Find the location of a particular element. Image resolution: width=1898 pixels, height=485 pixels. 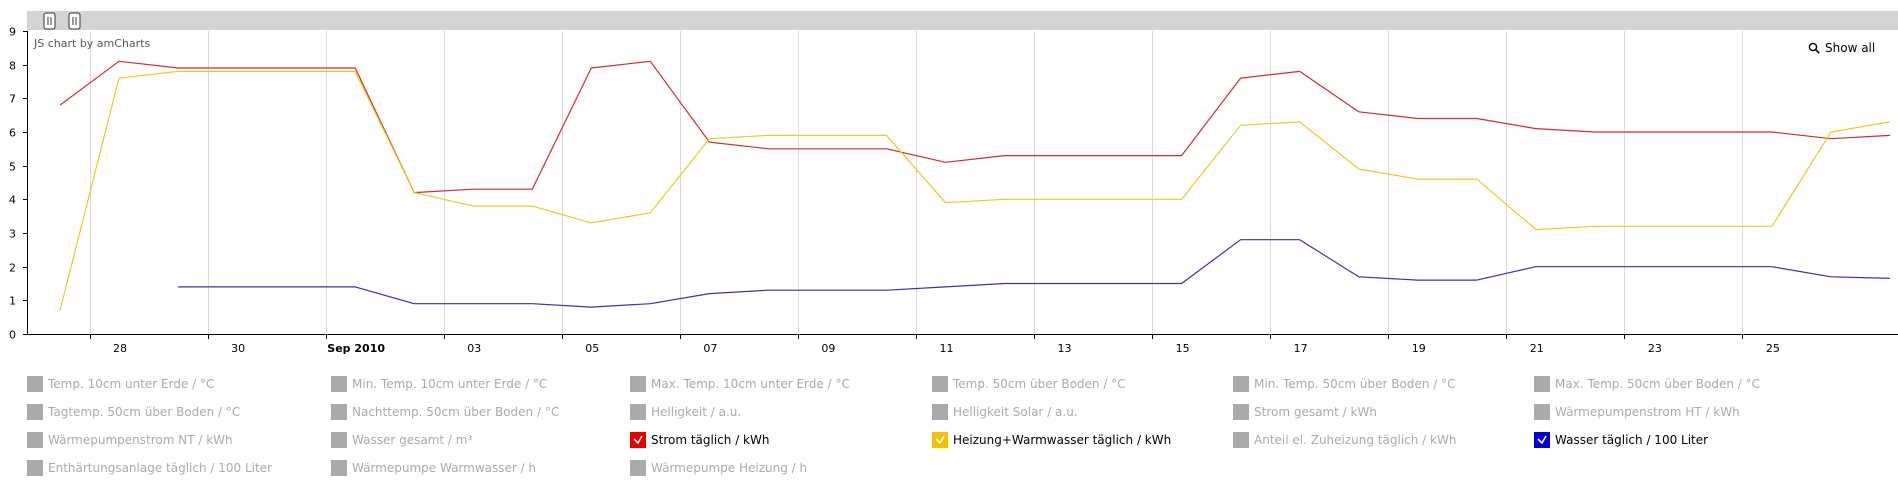

y-tick-label: 5 is located at coordinates (12, 167).